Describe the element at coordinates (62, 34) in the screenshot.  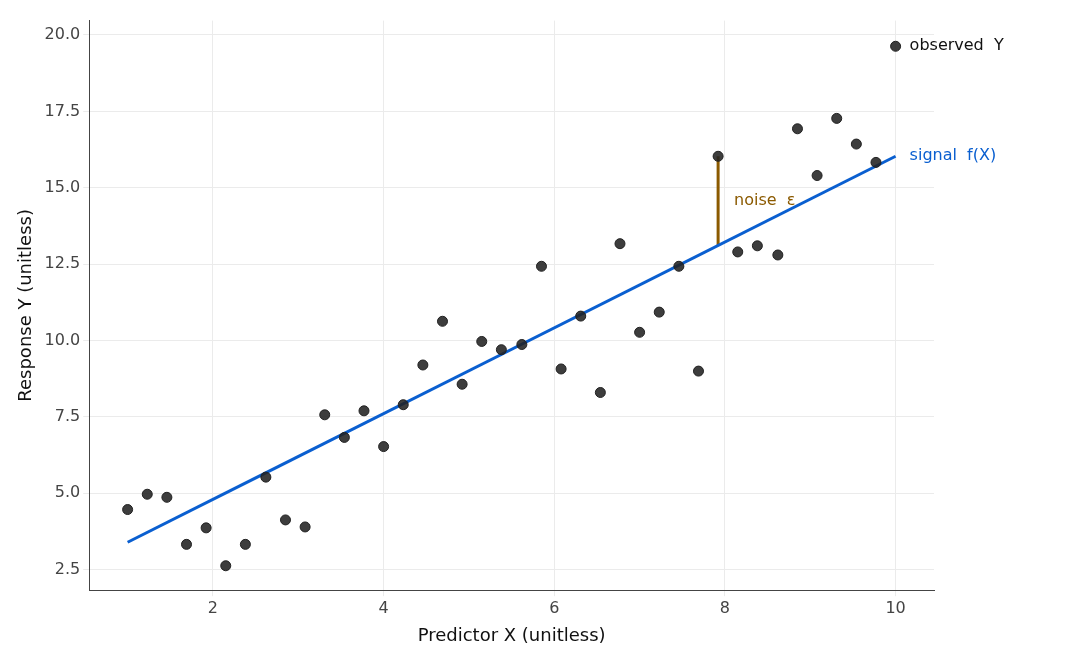
I see `y-tick-label: 20.0` at that location.